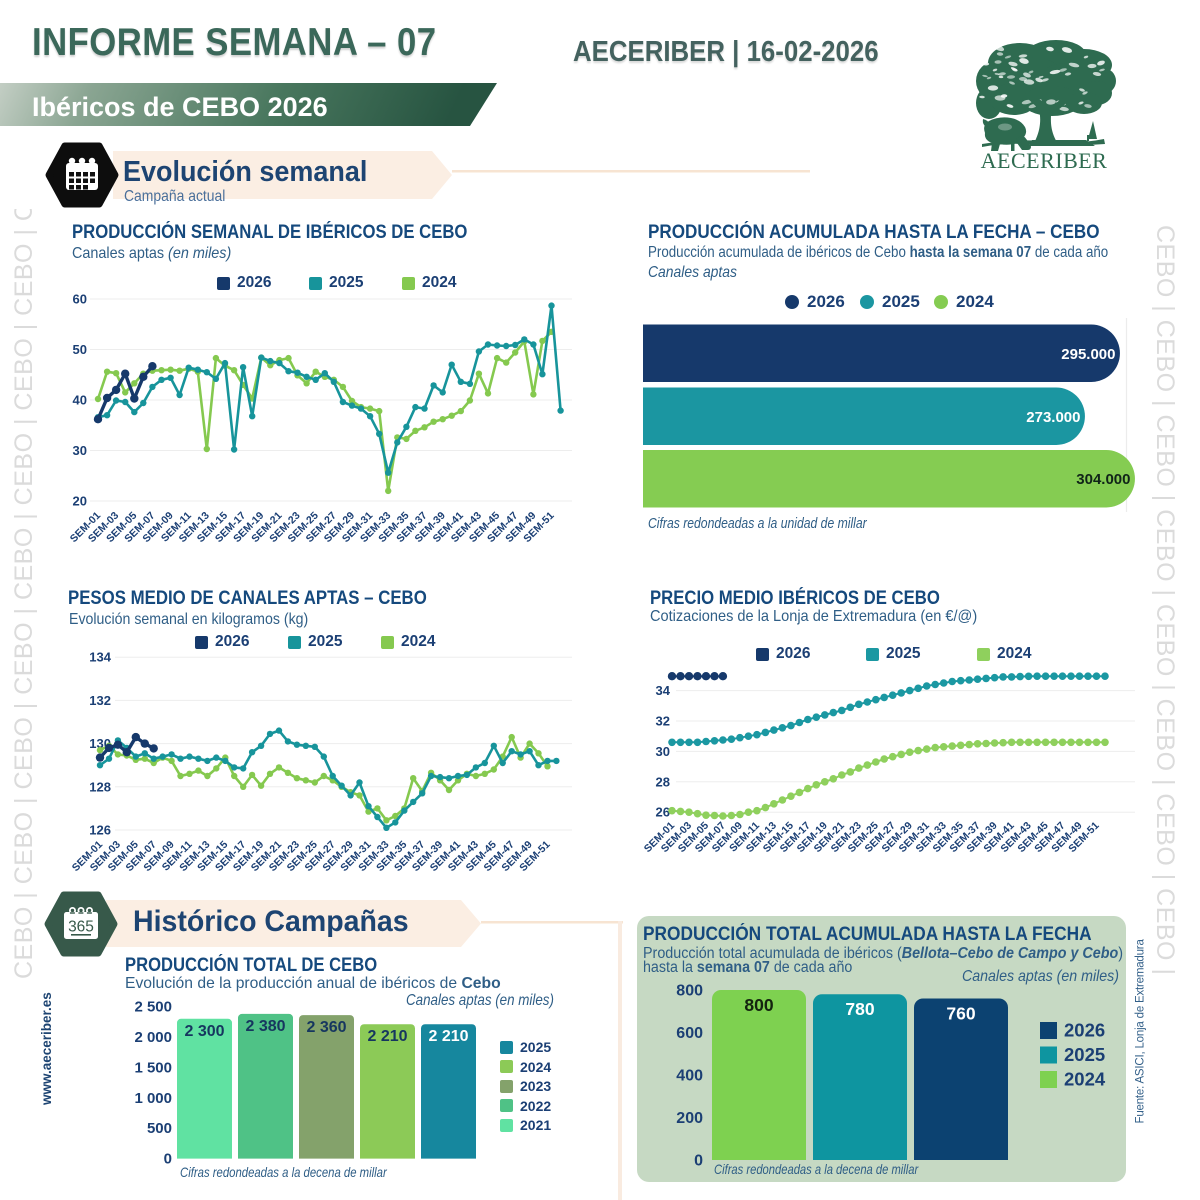  Describe the element at coordinates (100, 700) in the screenshot. I see `svg-text: 132` at that location.